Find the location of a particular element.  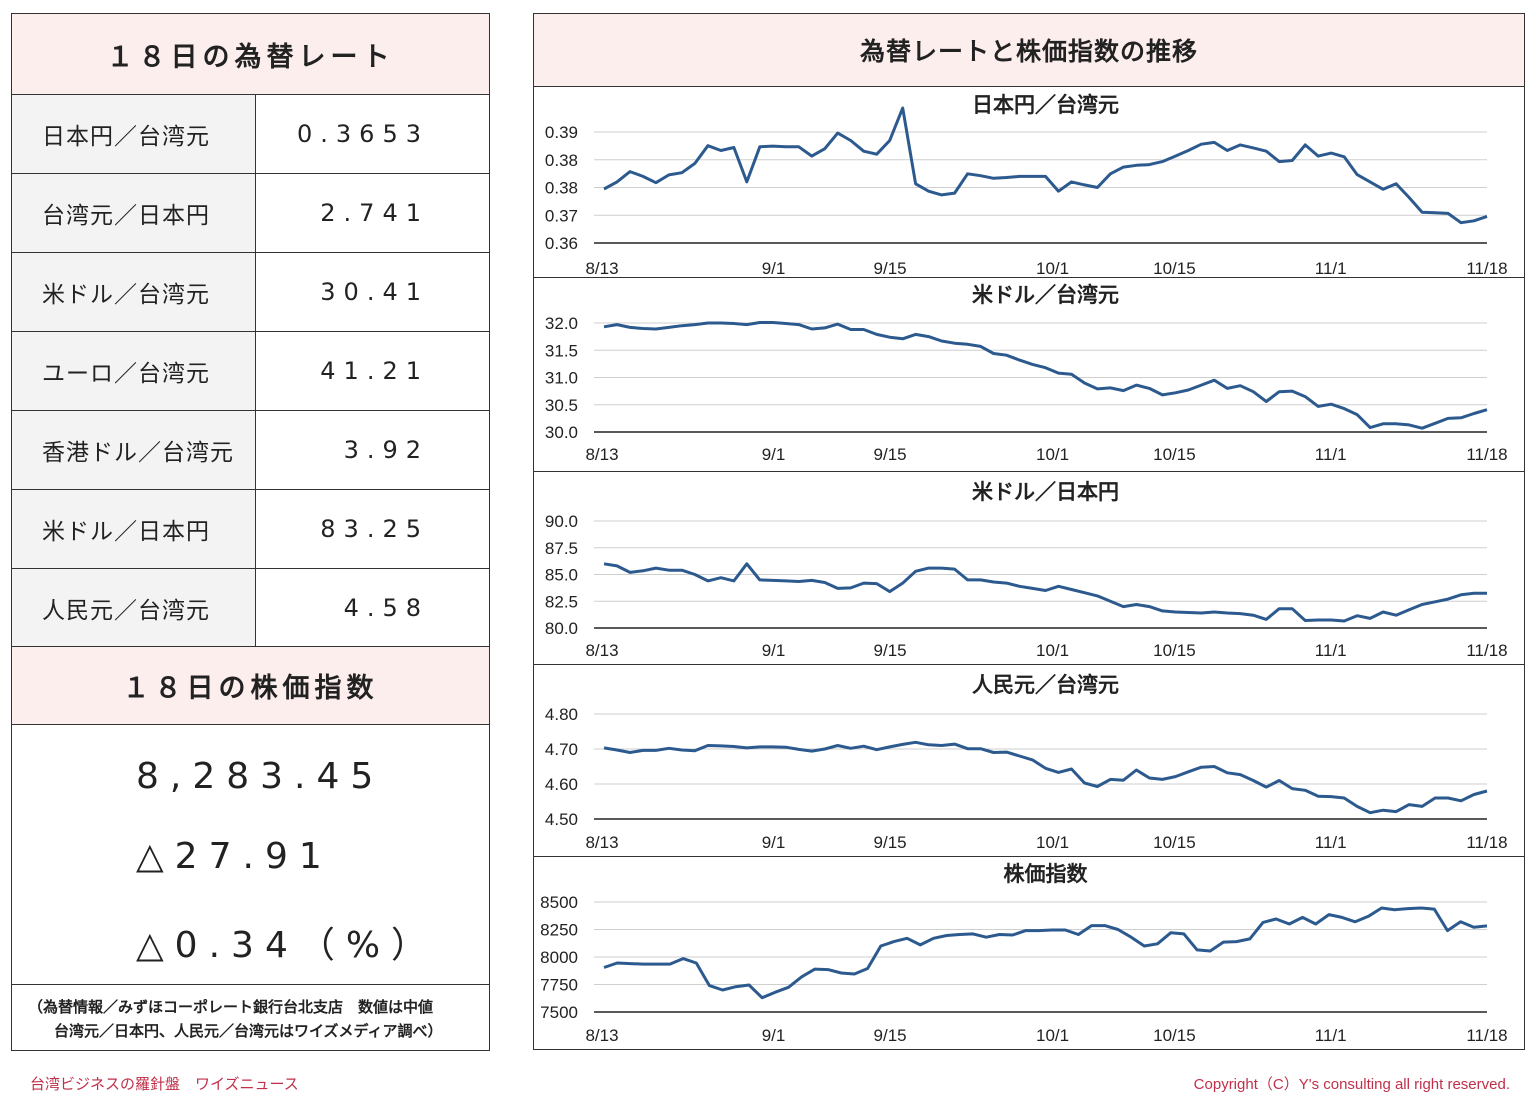

rate-row: 台湾元／日本円 2.741 is located at coordinates (250, 212).